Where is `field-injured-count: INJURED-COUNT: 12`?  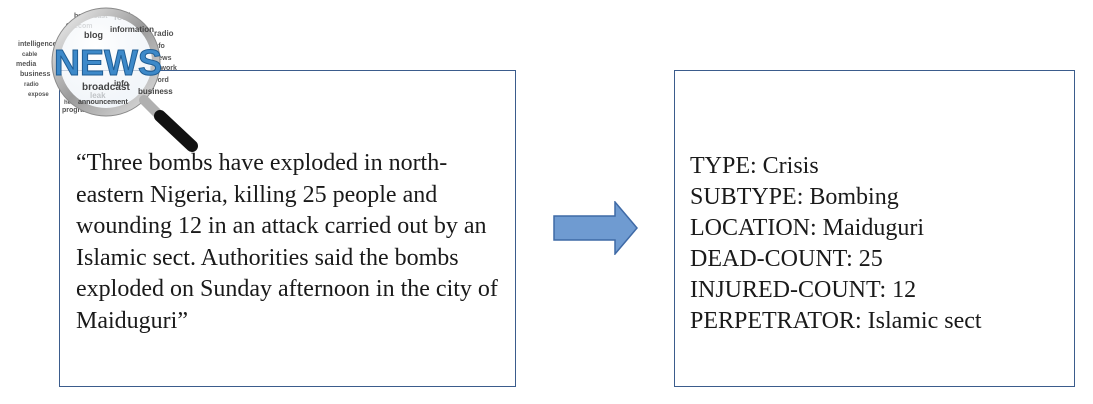 field-injured-count: INJURED-COUNT: 12 is located at coordinates (803, 290).